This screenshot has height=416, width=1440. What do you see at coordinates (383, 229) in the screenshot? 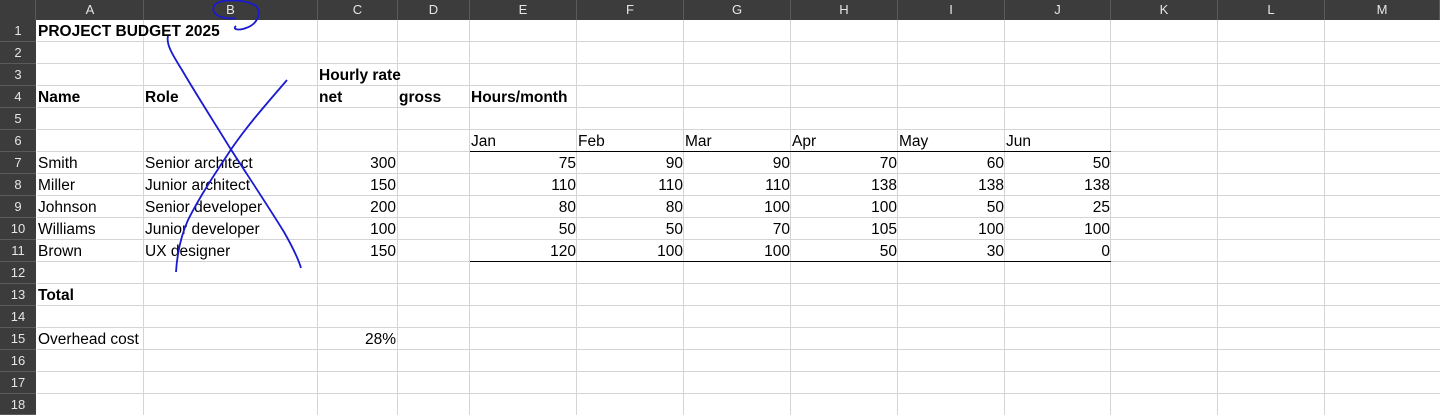
I see `cell-rate: 100` at bounding box center [383, 229].